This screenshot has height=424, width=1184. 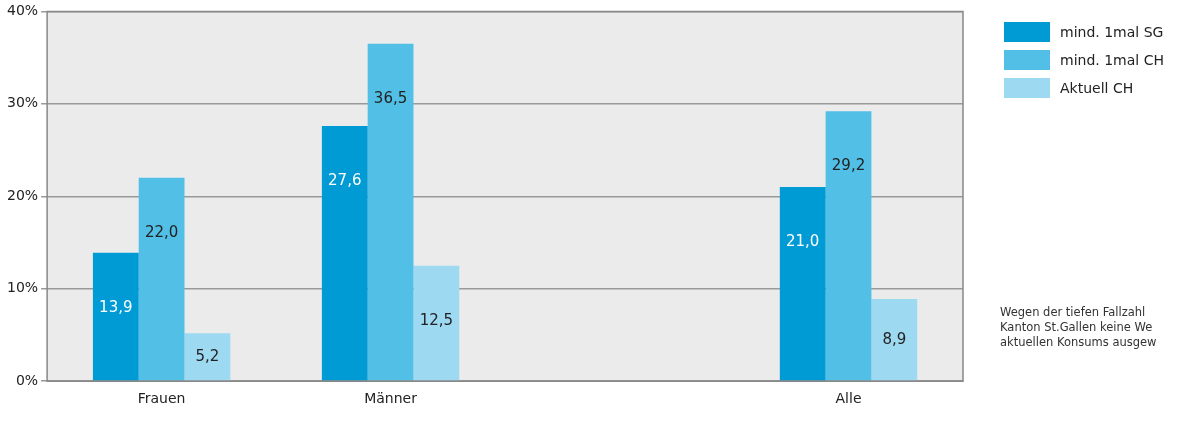 What do you see at coordinates (161, 398) in the screenshot?
I see `x-tick-label: Frauen` at bounding box center [161, 398].